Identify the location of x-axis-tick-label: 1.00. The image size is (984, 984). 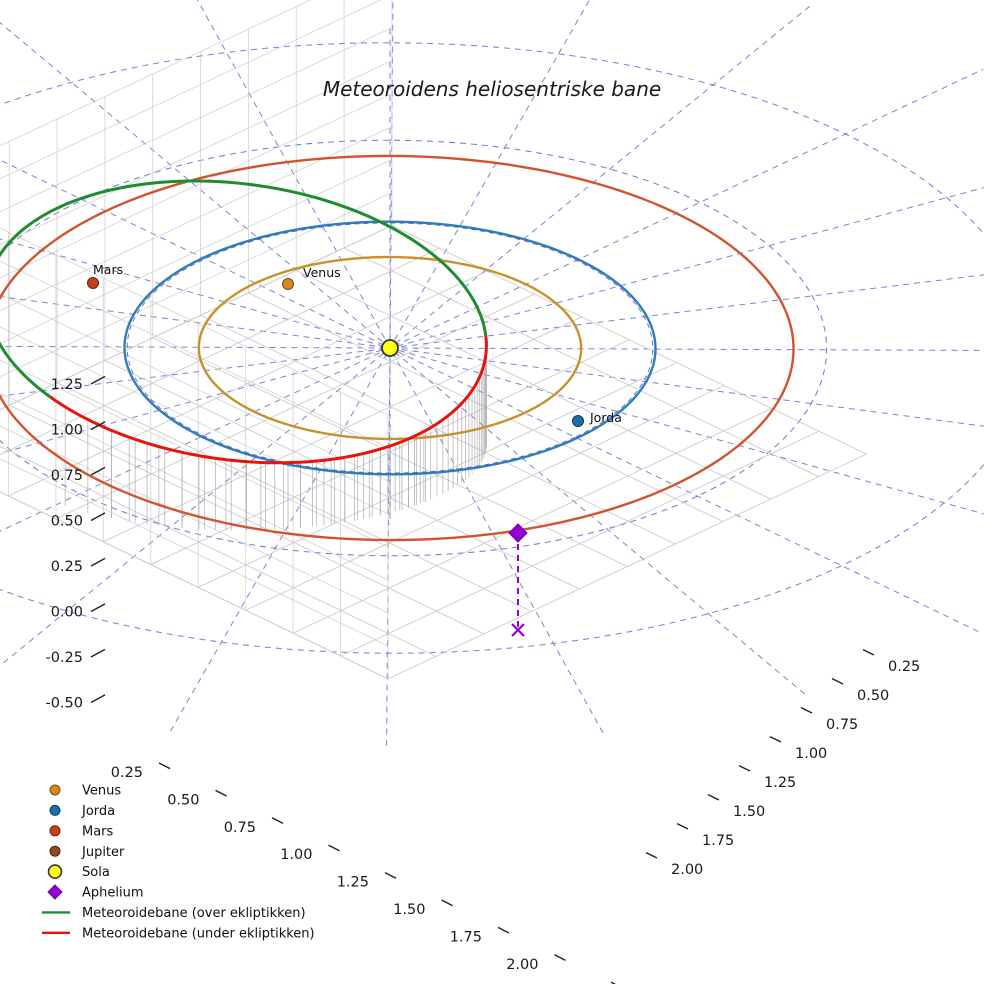
(296, 855).